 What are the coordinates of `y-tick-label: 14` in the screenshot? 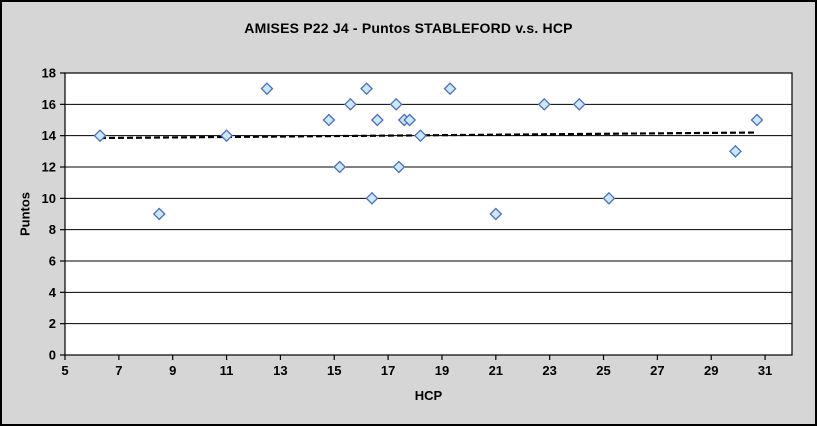 It's located at (49, 135).